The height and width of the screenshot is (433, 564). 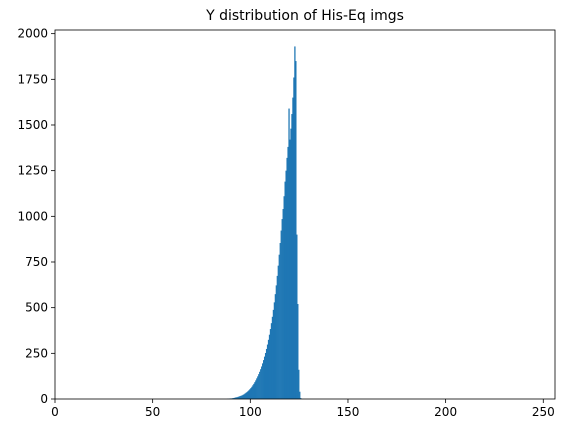 I want to click on x-tick-label: 50, so click(x=152, y=412).